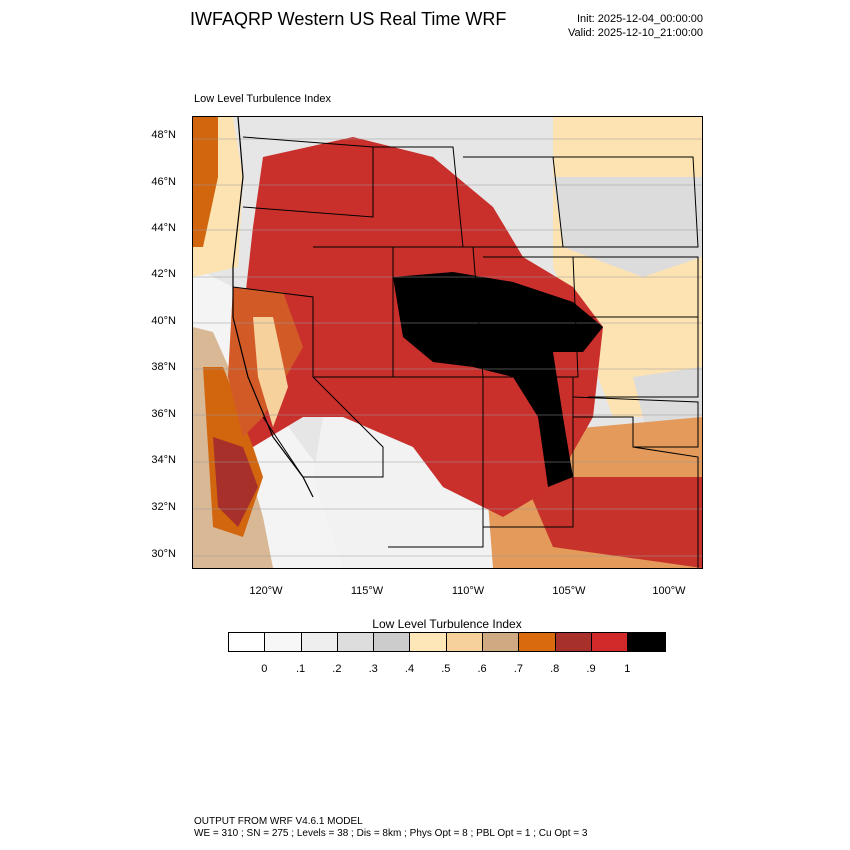 This screenshot has width=850, height=850. Describe the element at coordinates (468, 591) in the screenshot. I see `lon-label: 110°W` at that location.